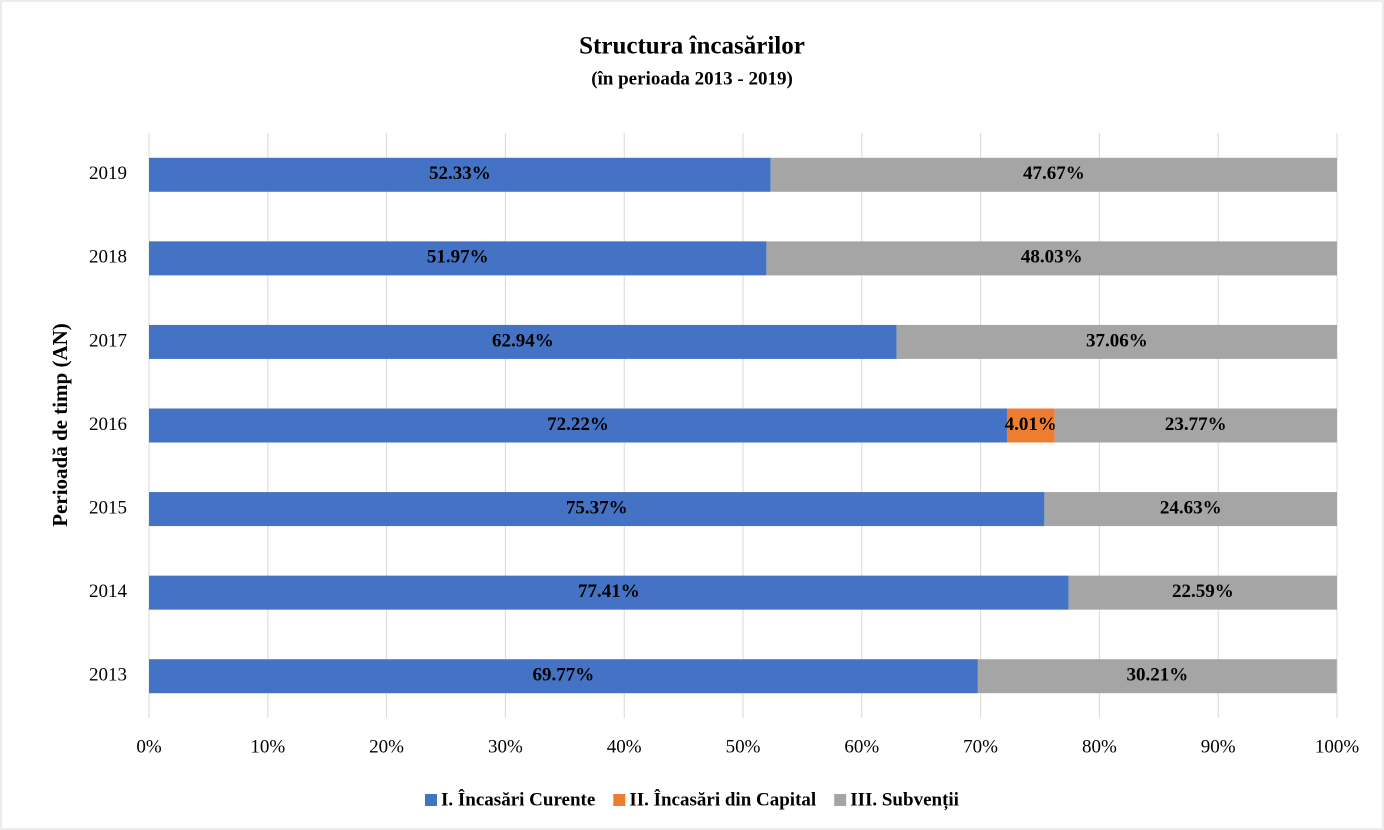  What do you see at coordinates (743, 746) in the screenshot?
I see `x-tick-label: 50%` at bounding box center [743, 746].